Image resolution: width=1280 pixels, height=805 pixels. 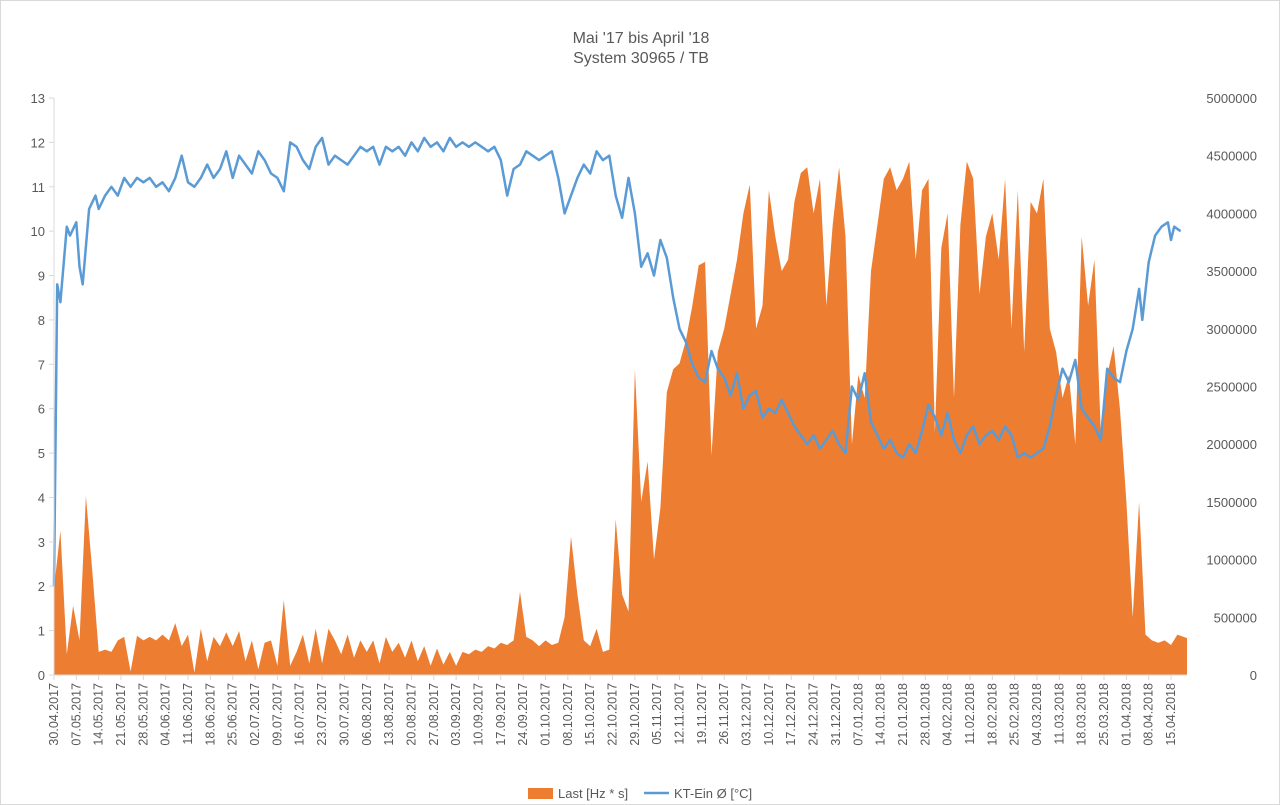 I want to click on x-tick-label: 14.01.2018, so click(x=881, y=714).